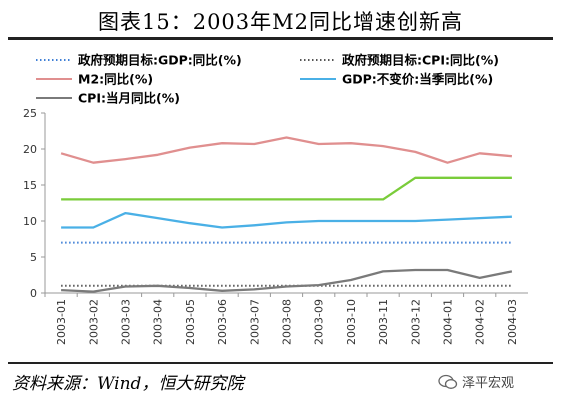 The height and width of the screenshot is (400, 561). What do you see at coordinates (33, 257) in the screenshot?
I see `y-tick-label: 5` at bounding box center [33, 257].